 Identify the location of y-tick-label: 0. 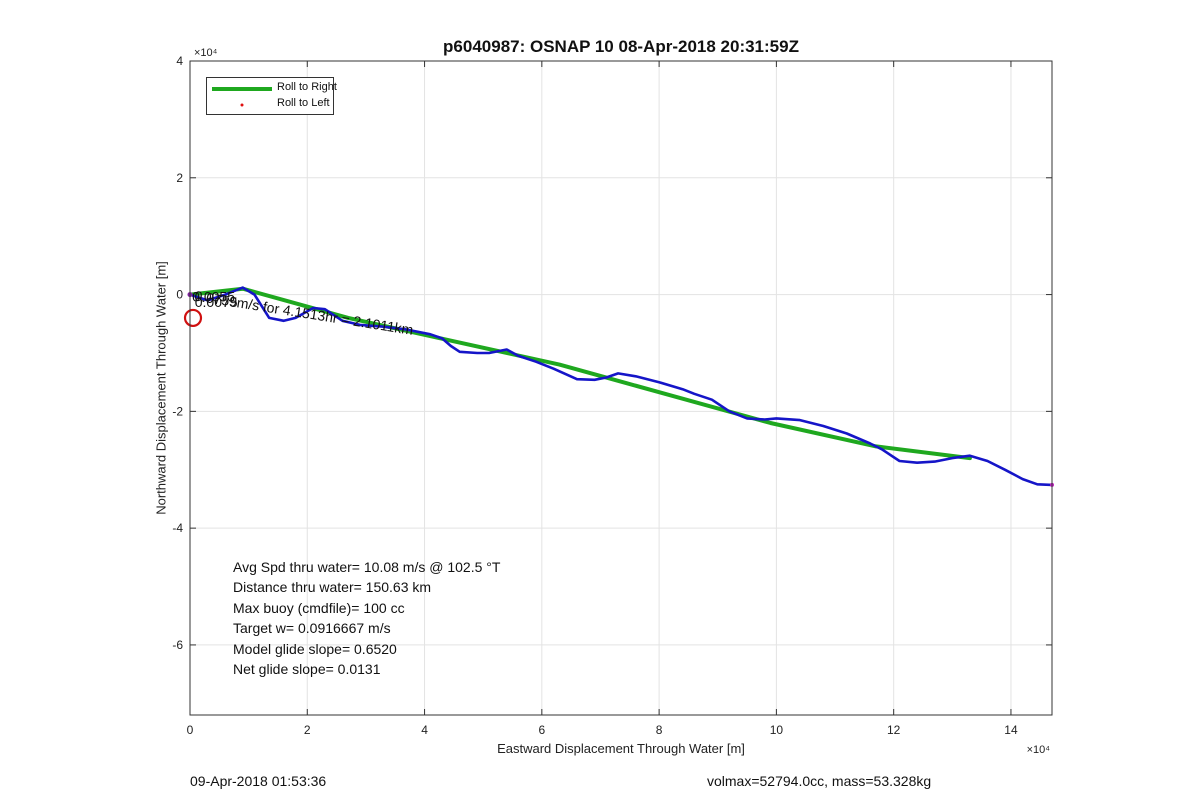
(179, 295).